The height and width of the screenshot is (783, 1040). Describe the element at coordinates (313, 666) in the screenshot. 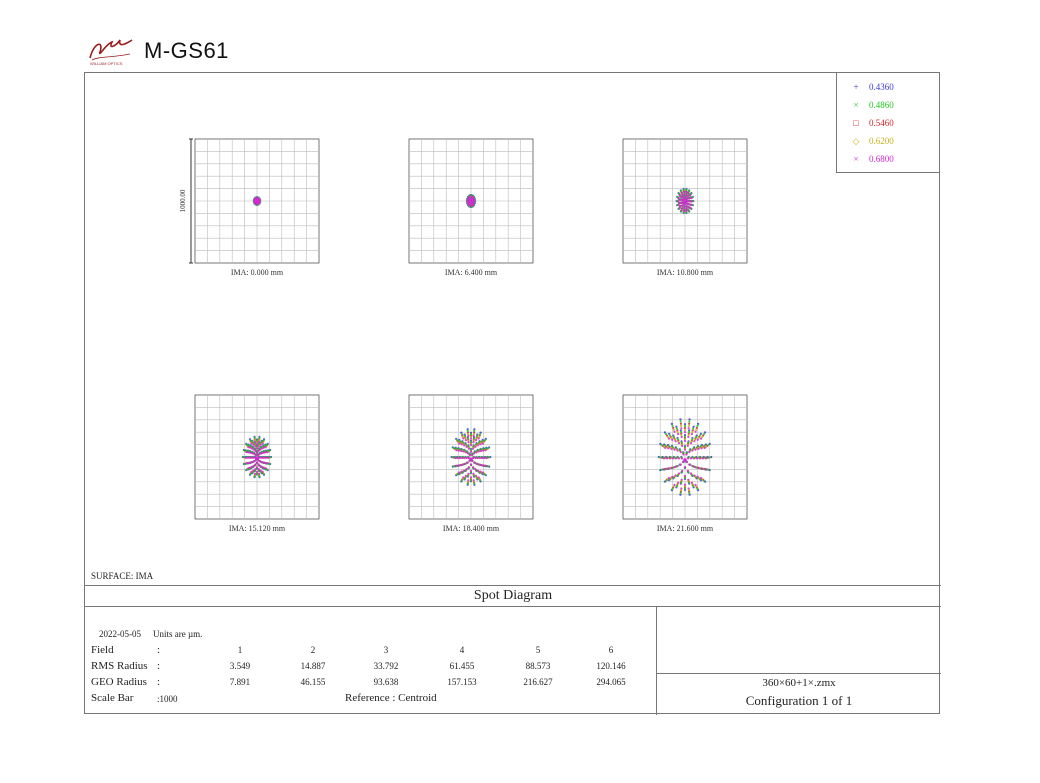

I see `rms-value: 14.887` at that location.